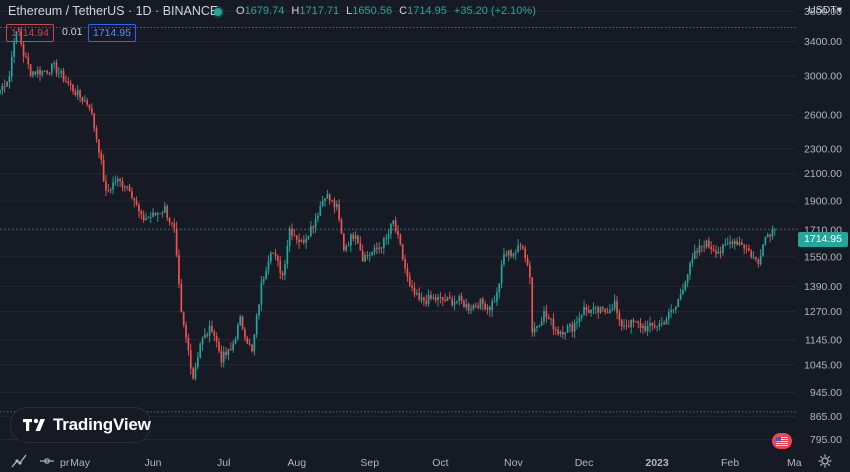 The height and width of the screenshot is (472, 850). What do you see at coordinates (102, 424) in the screenshot?
I see `tradingview-text: TradingView` at bounding box center [102, 424].